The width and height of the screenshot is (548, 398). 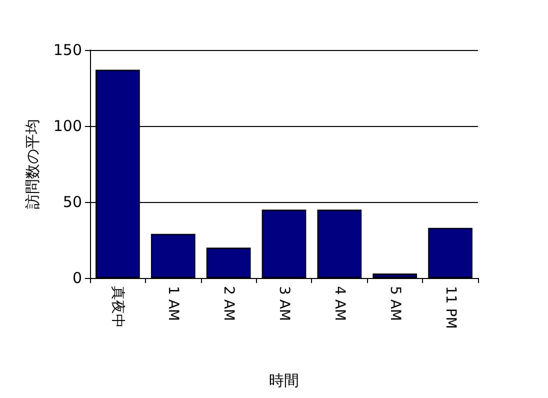 What do you see at coordinates (394, 304) in the screenshot?
I see `x-tick-label: 5 AM` at bounding box center [394, 304].